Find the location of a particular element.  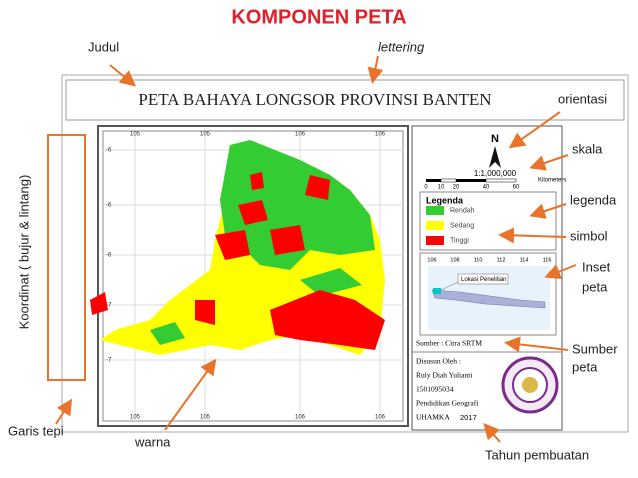

scale-bar is located at coordinates (471, 180).